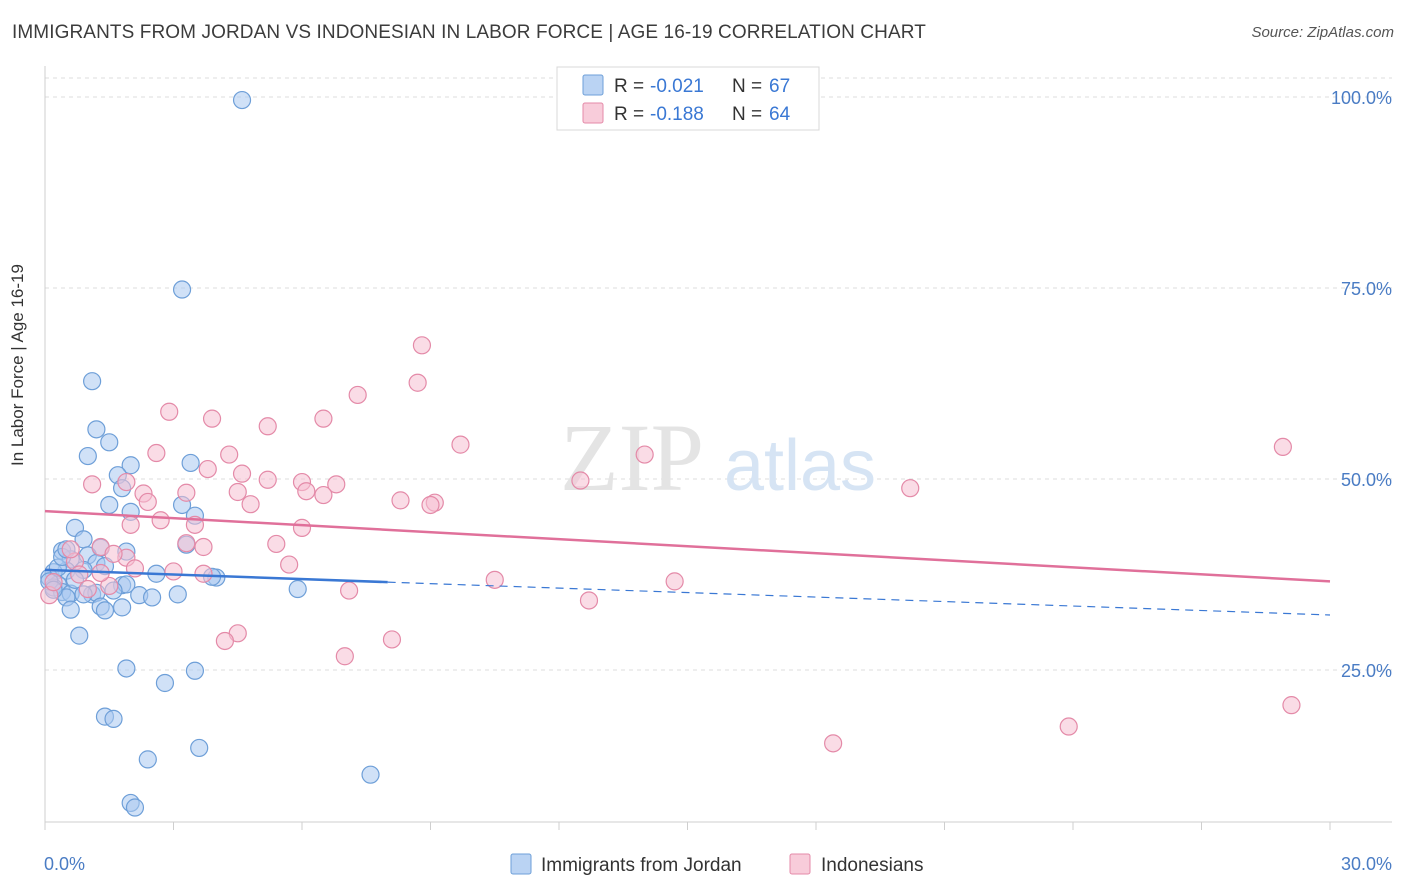  Describe the element at coordinates (859, 598) in the screenshot. I see `trend-jordan-extrapolated` at that location.